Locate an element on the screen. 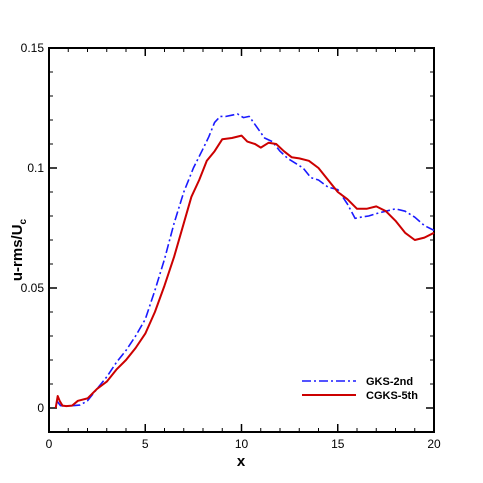 The height and width of the screenshot is (483, 483). x-tick-label: 0 is located at coordinates (49, 444).